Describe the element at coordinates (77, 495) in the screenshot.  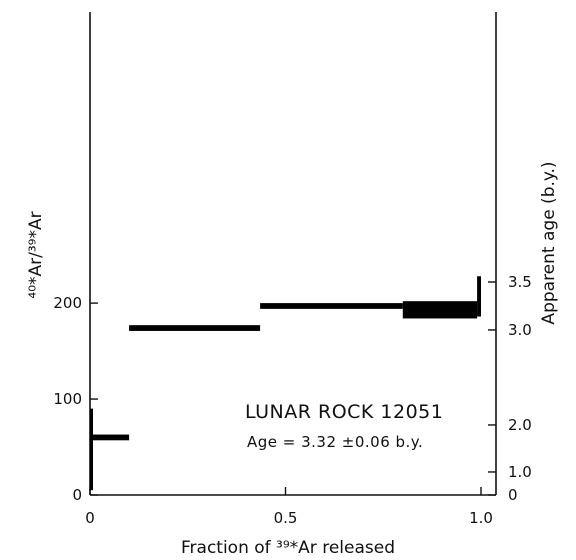
I see `y-tick-label: 0` at that location.